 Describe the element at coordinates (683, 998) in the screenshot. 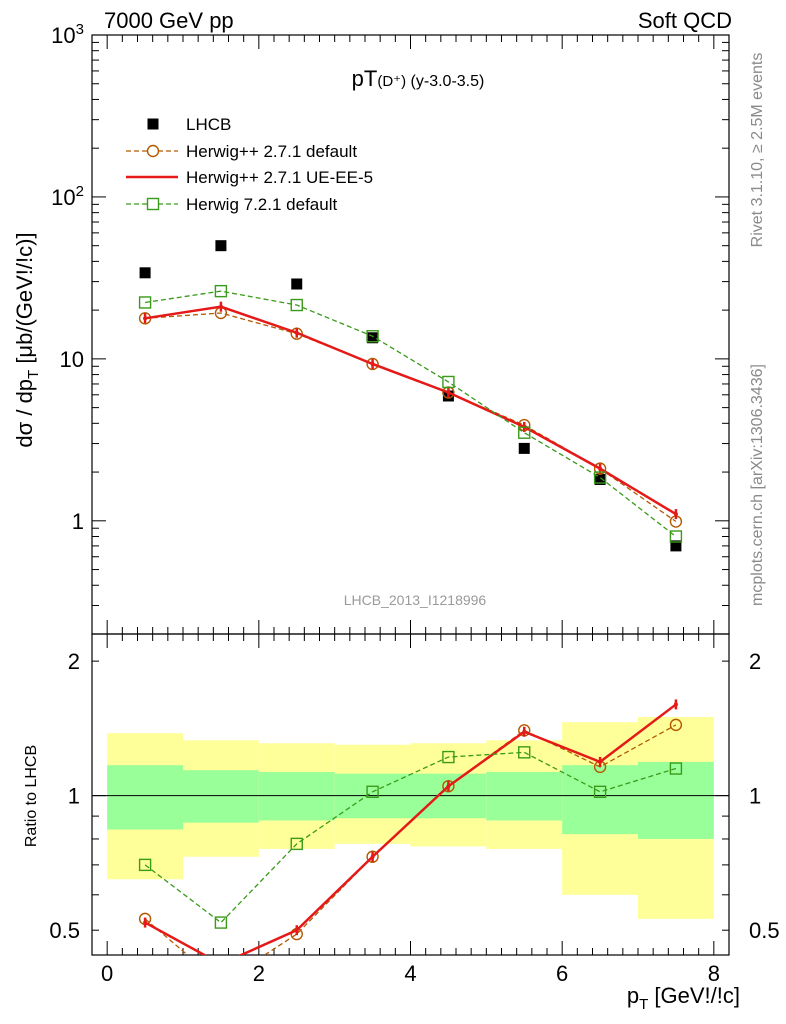

I see `x-axis-label: pT [GeV!/!c]` at that location.